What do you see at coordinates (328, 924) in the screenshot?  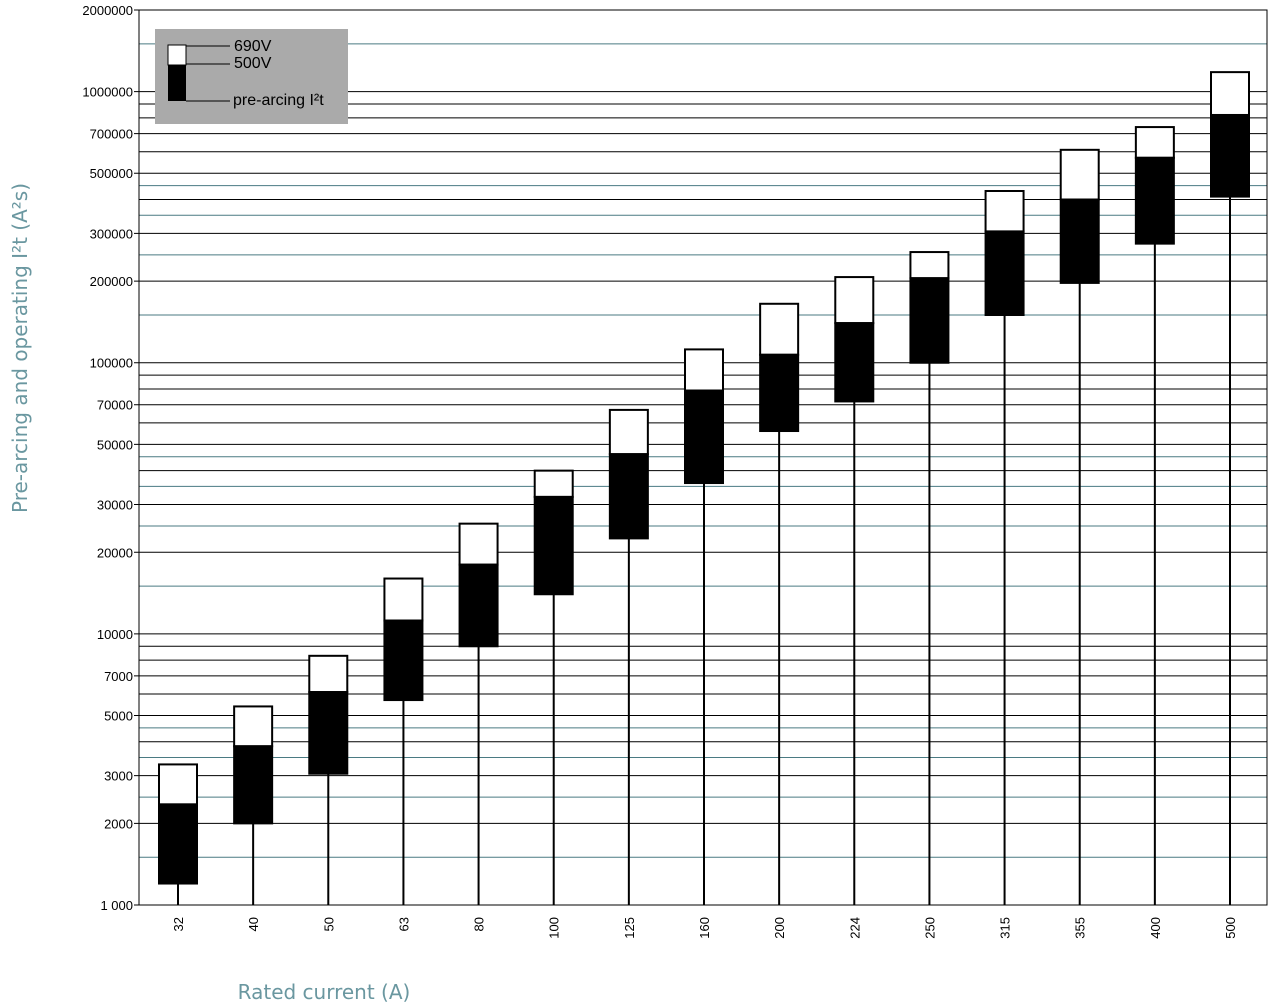 I see `x-tick-label: 50` at bounding box center [328, 924].